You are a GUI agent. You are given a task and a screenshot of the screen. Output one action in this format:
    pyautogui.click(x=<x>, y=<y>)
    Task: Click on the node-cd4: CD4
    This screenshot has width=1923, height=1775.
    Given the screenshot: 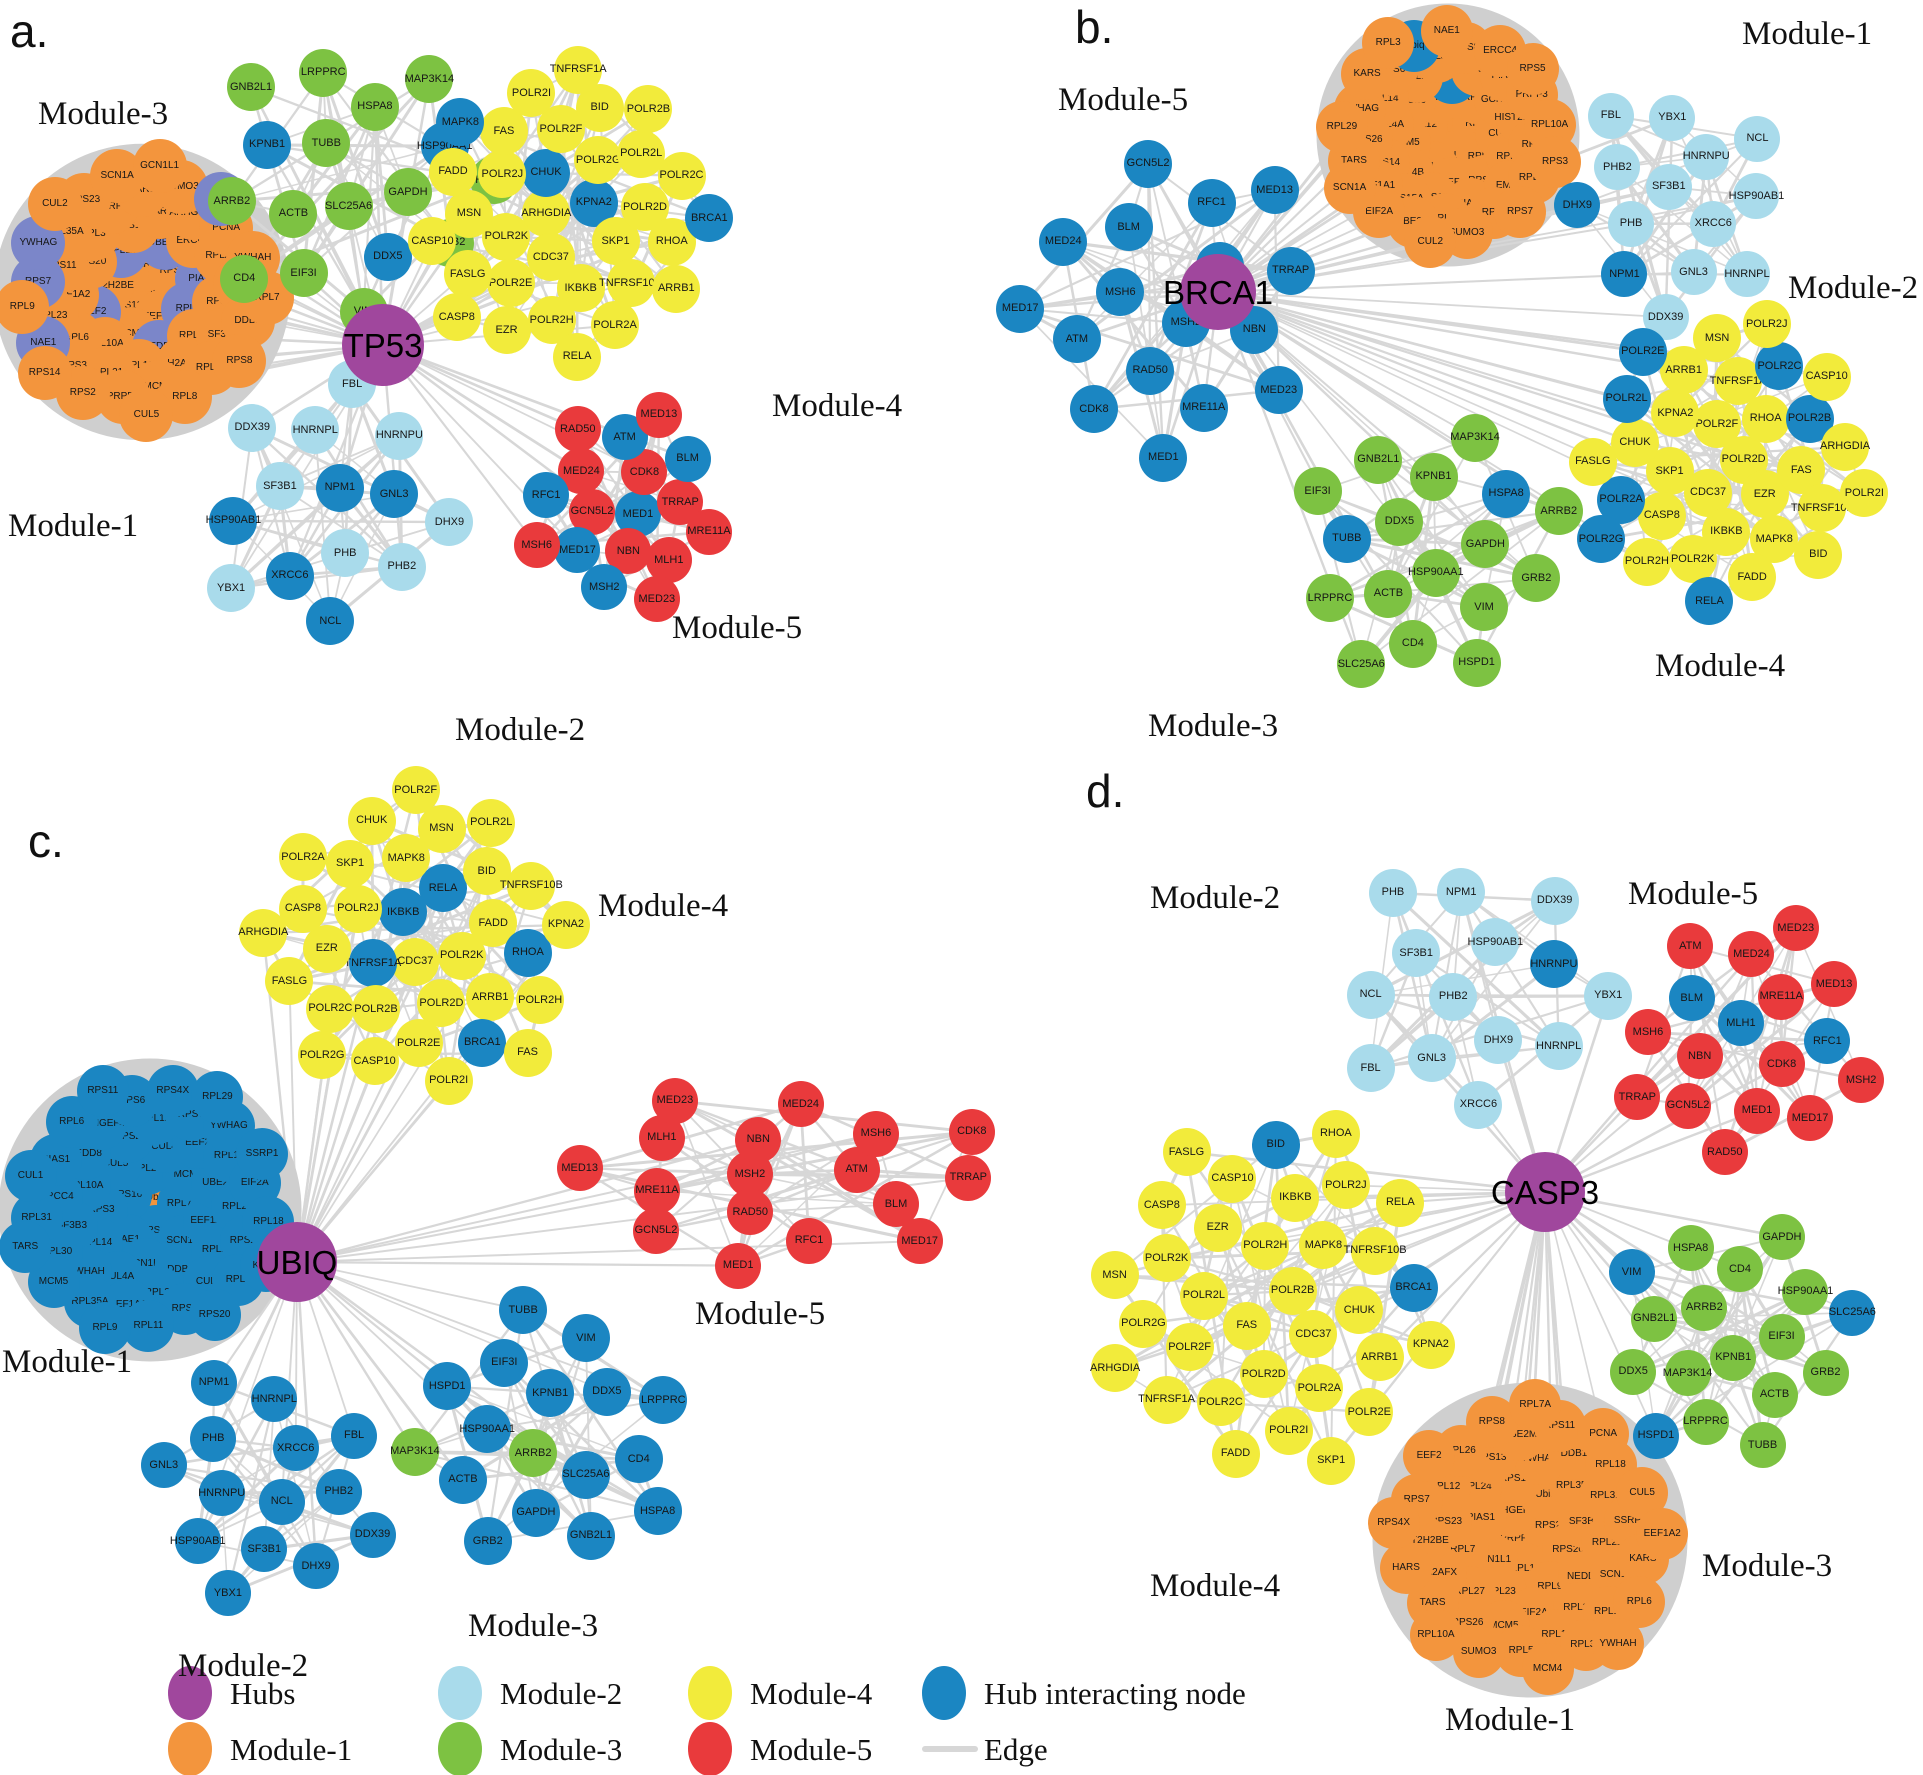 What is the action you would take?
    pyautogui.click(x=244, y=278)
    